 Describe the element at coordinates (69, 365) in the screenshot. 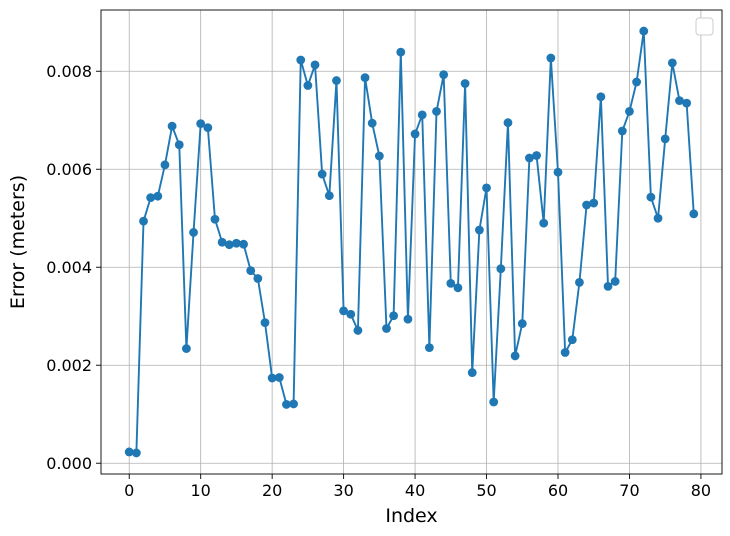

I see `y-tick-label: 0.002` at that location.